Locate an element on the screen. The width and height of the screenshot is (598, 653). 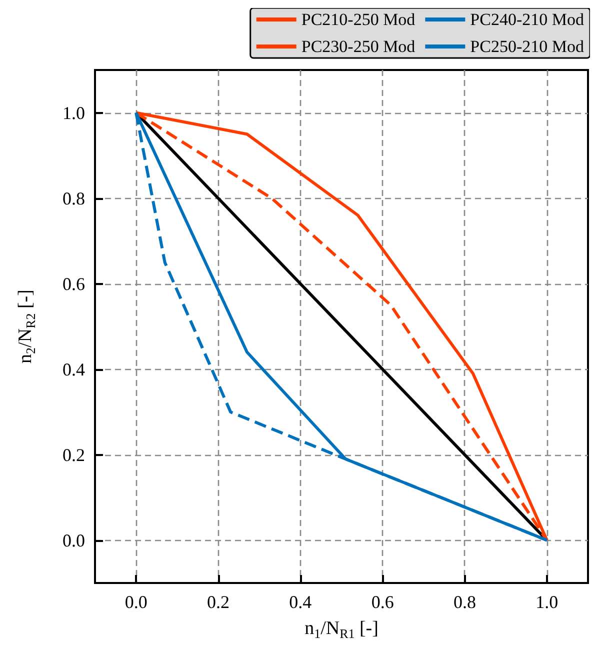
x-tick-label: 0.6 is located at coordinates (382, 602).